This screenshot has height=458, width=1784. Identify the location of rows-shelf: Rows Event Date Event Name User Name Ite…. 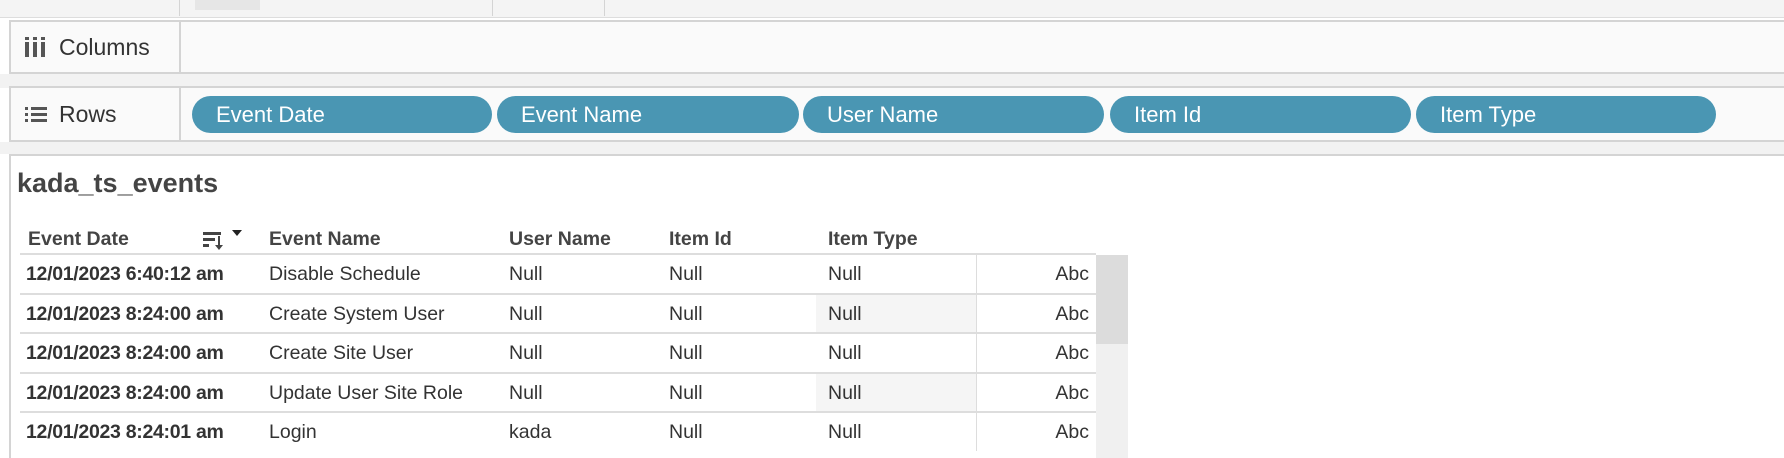
(896, 114).